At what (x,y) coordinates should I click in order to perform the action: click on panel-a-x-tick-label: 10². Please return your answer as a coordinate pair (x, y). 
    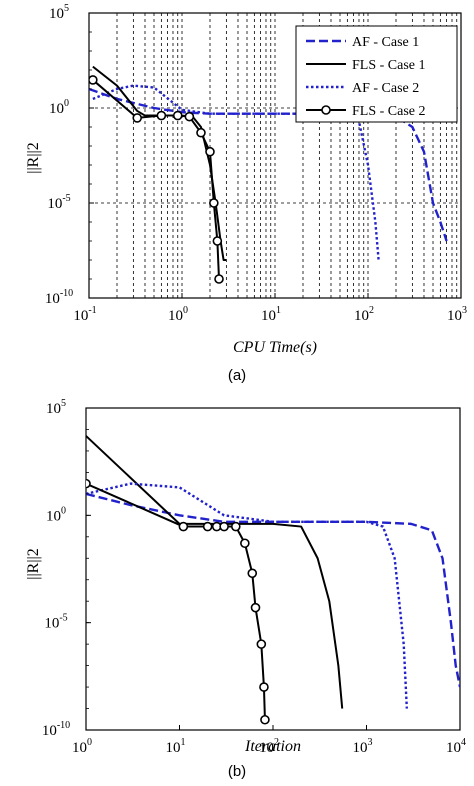
    Looking at the image, I should click on (364, 314).